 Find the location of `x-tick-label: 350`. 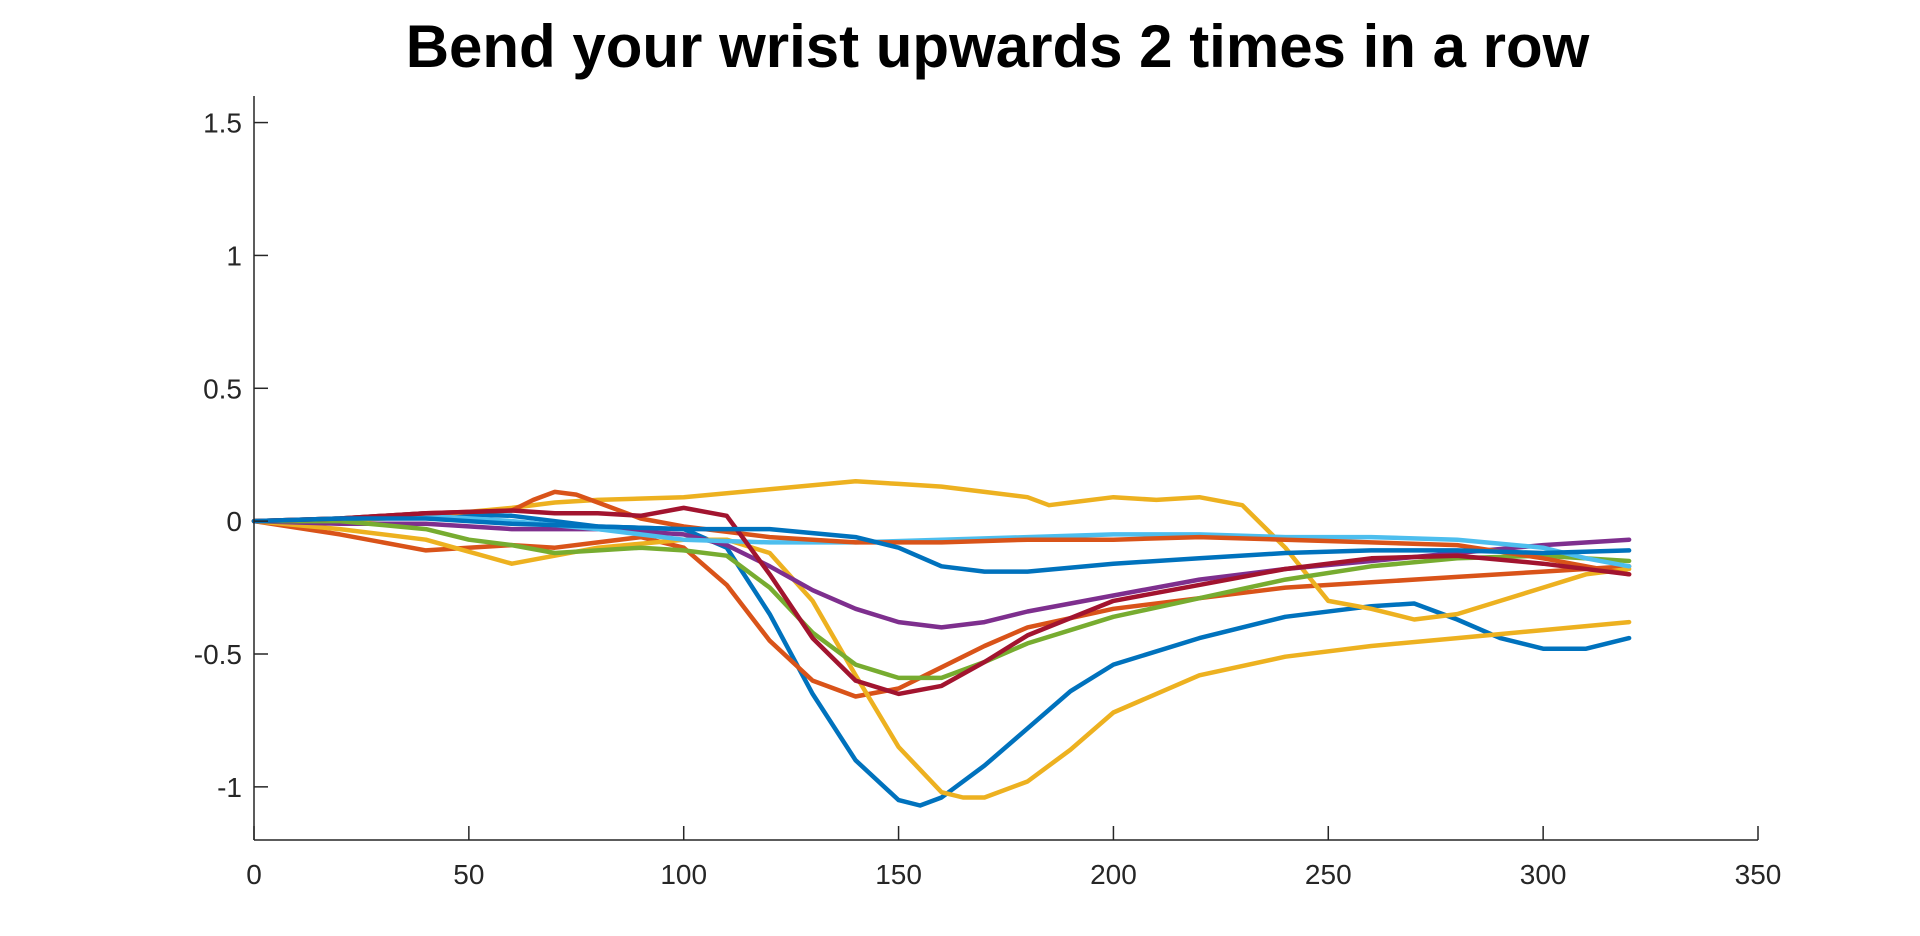

x-tick-label: 350 is located at coordinates (1758, 874).